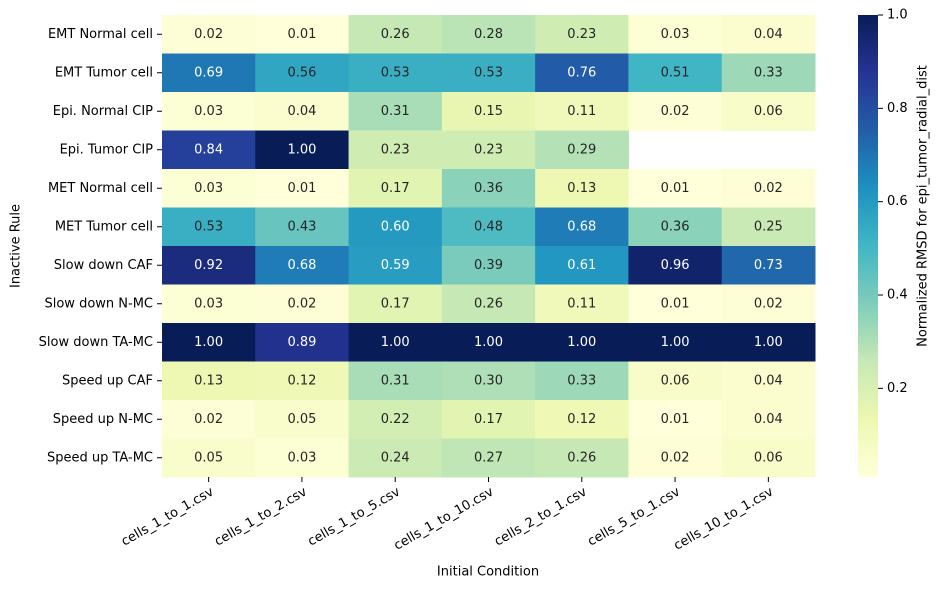 The image size is (941, 589). What do you see at coordinates (354, 516) in the screenshot?
I see `x-tick-label: cells_1_to_5.csv` at bounding box center [354, 516].